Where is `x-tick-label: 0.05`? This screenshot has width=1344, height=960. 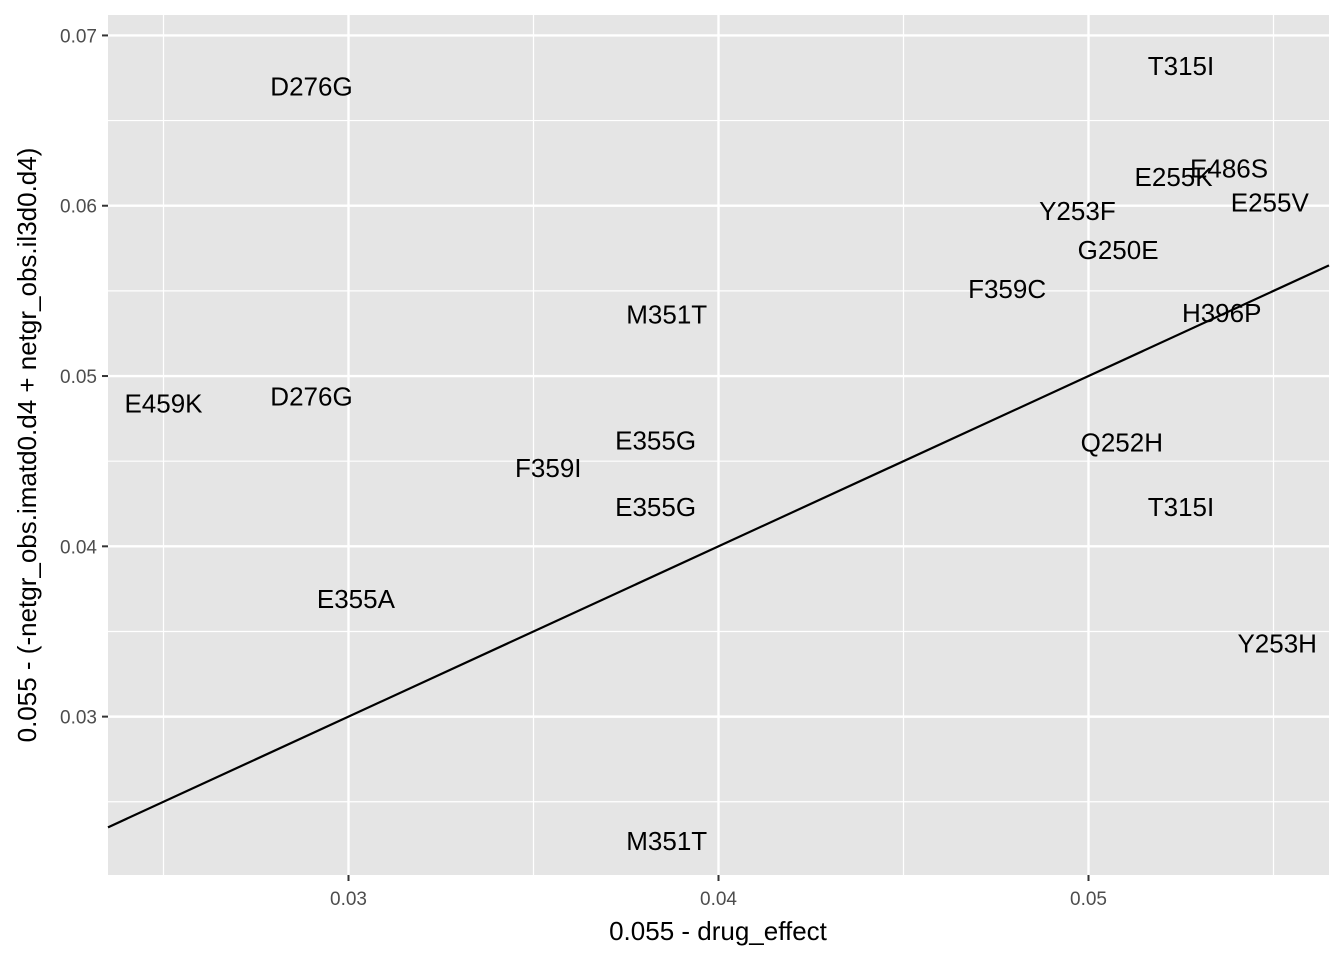 x-tick-label: 0.05 is located at coordinates (1088, 899).